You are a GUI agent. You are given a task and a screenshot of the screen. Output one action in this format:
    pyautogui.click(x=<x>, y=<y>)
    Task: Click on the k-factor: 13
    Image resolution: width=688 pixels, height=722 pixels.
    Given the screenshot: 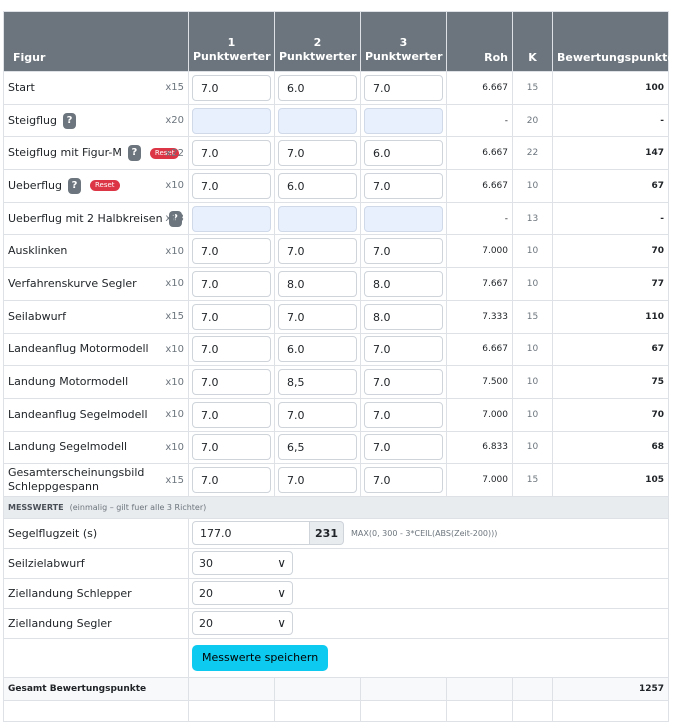 What is the action you would take?
    pyautogui.click(x=532, y=218)
    